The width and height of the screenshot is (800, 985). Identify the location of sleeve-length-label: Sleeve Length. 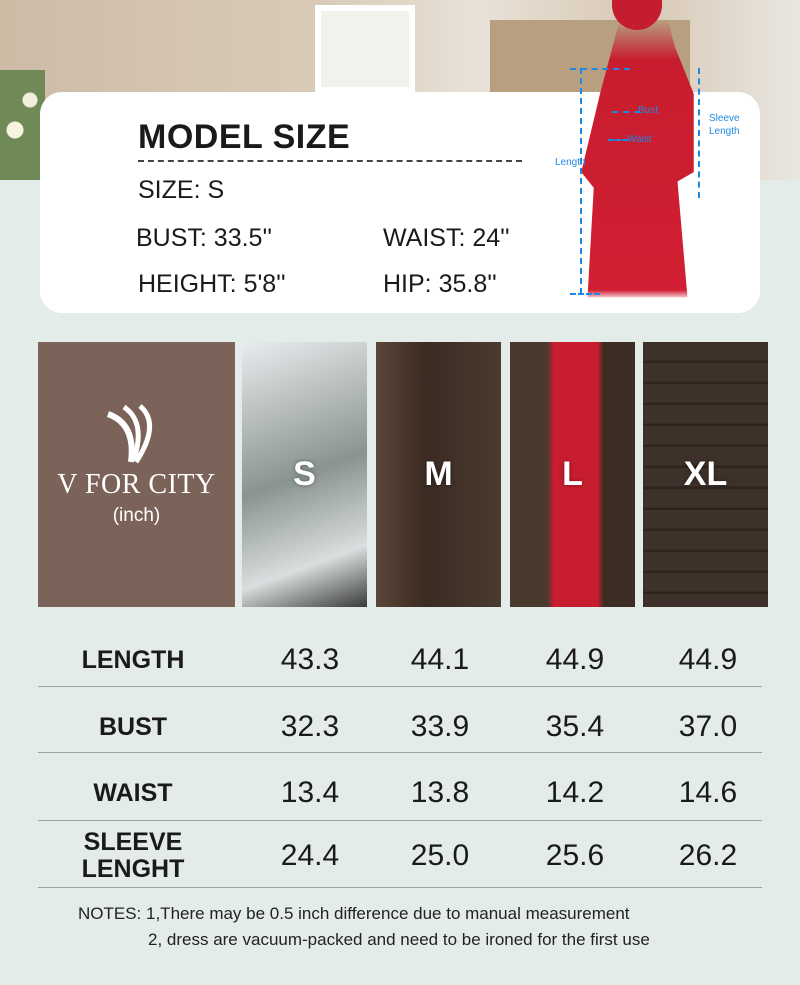
(724, 125).